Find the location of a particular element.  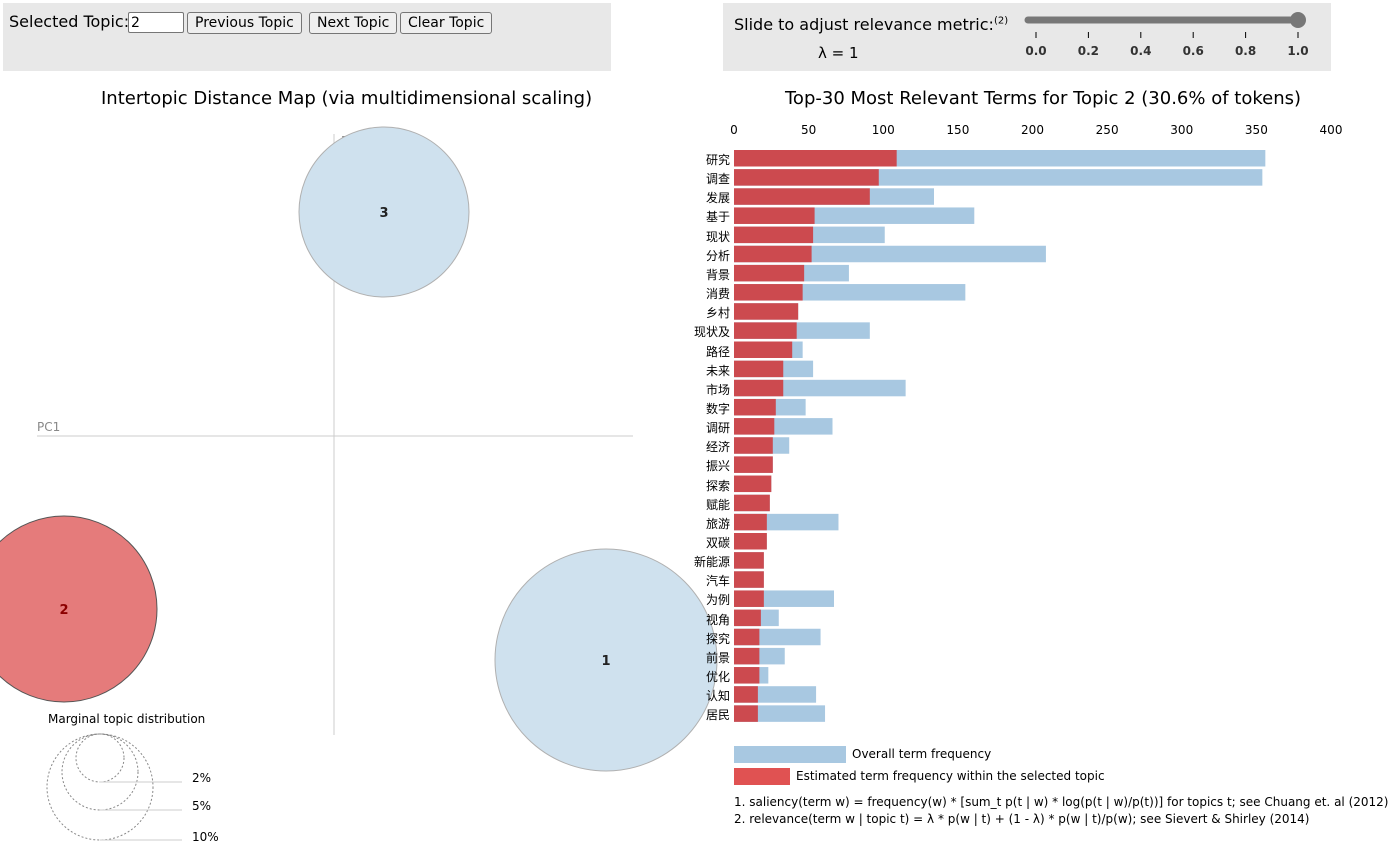

term-label: 旅游 is located at coordinates (717, 523).